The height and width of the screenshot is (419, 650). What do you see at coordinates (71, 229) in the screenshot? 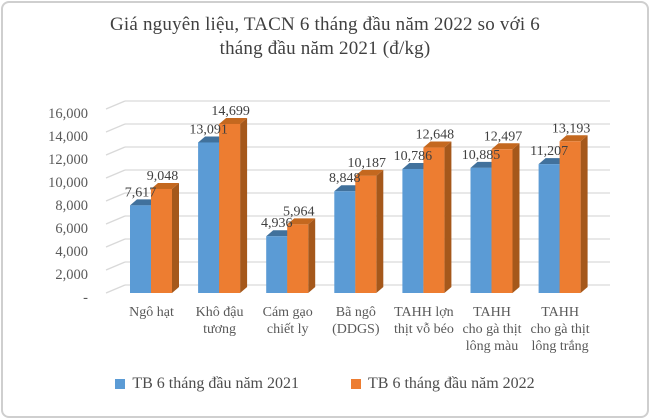
I see `y-axis-tick-label: 6,000` at bounding box center [71, 229].